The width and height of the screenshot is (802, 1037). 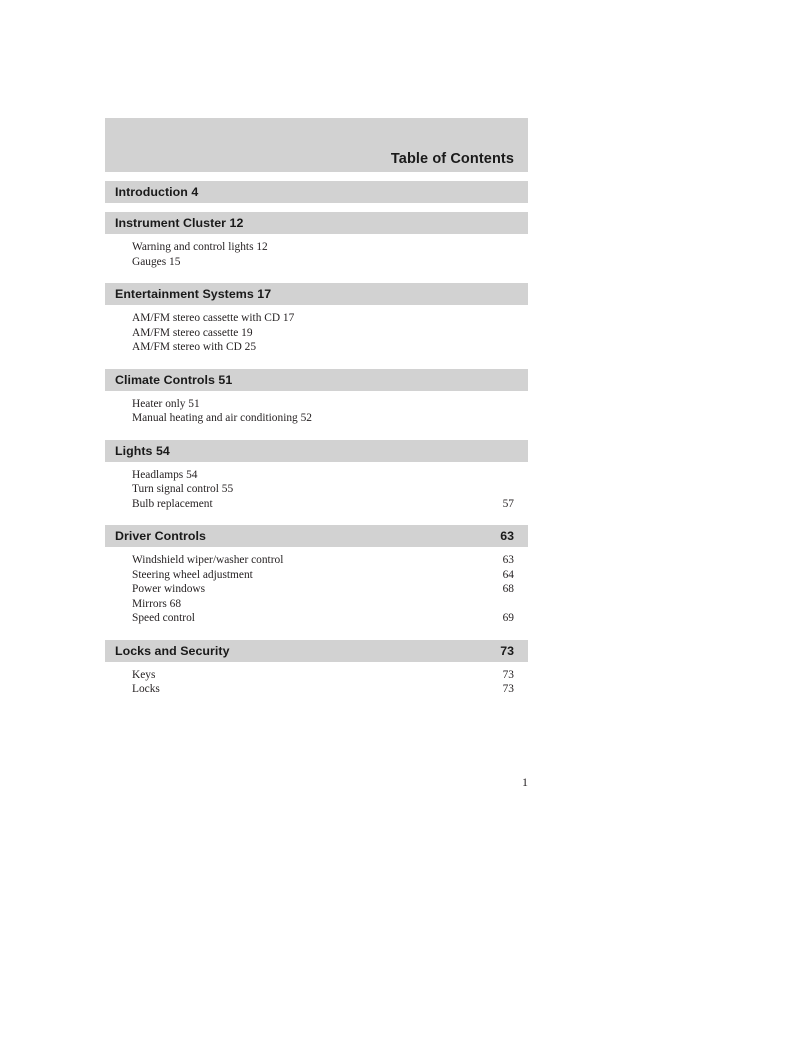 I want to click on toc-entry: Bulb replacement 57, so click(x=316, y=504).